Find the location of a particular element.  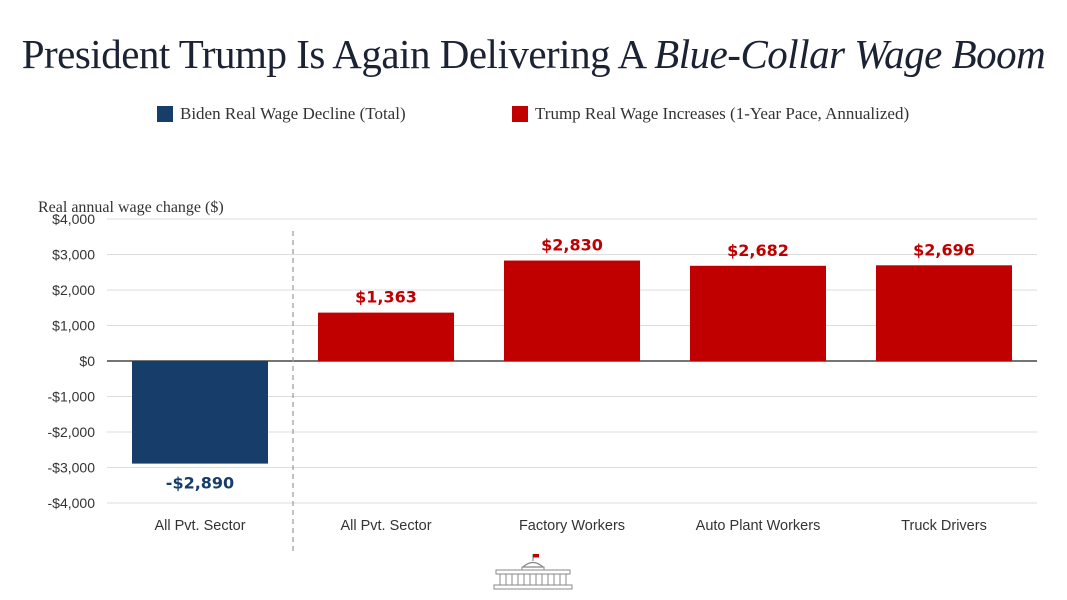

data-label: $1,363 is located at coordinates (386, 297).